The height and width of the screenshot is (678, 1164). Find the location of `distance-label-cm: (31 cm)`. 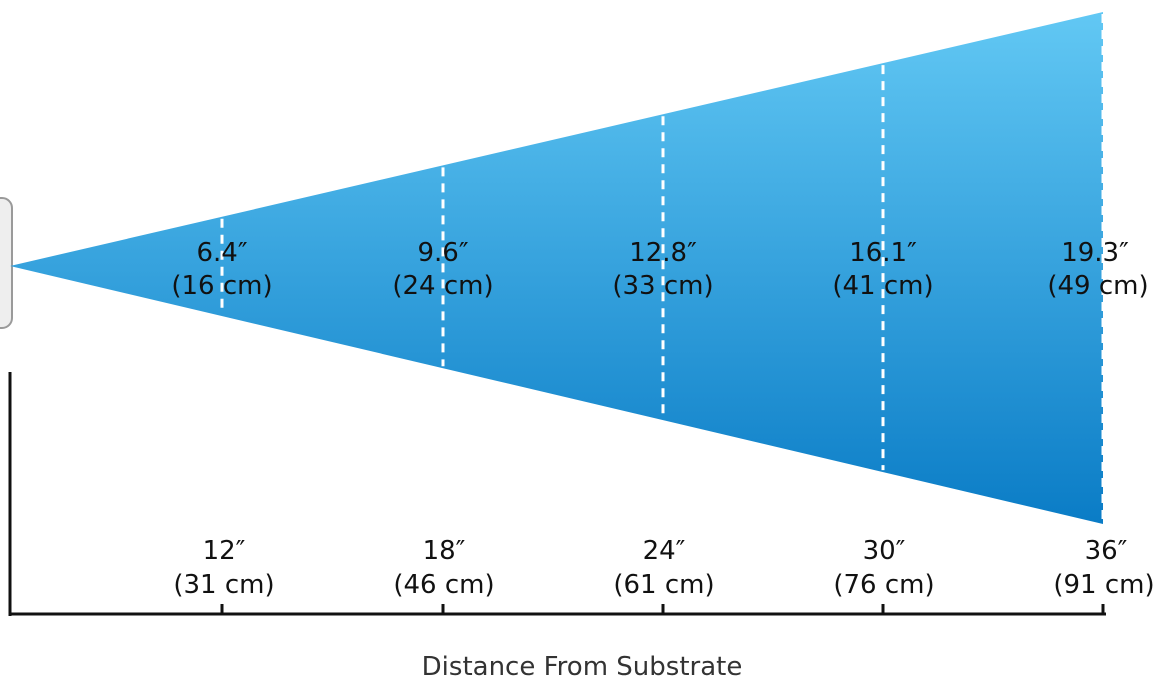

distance-label-cm: (31 cm) is located at coordinates (223, 585).